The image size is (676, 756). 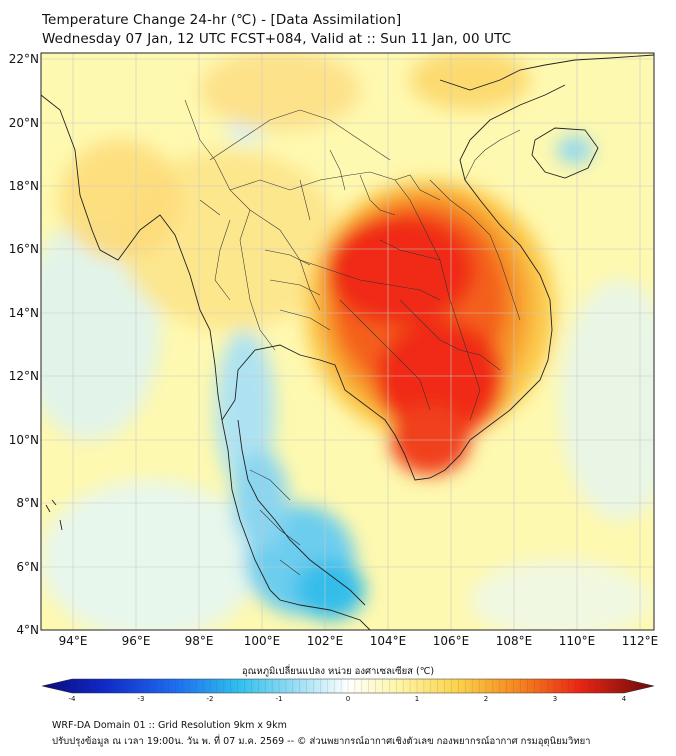 I want to click on lat-label: 4°N, so click(x=27, y=630).